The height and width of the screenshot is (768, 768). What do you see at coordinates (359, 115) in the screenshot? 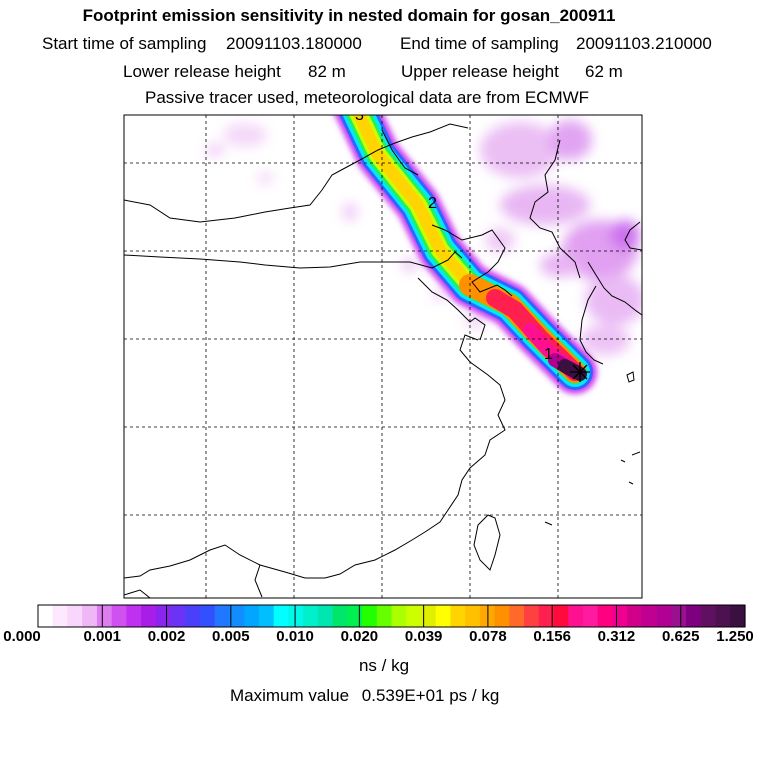
I see `plume-marker-3: 3` at bounding box center [359, 115].